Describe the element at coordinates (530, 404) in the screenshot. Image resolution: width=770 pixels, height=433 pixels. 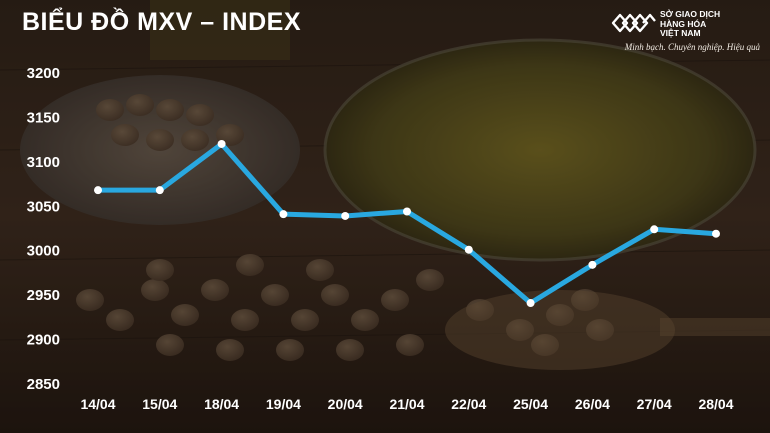
I see `x-tick-label: 25/04` at that location.